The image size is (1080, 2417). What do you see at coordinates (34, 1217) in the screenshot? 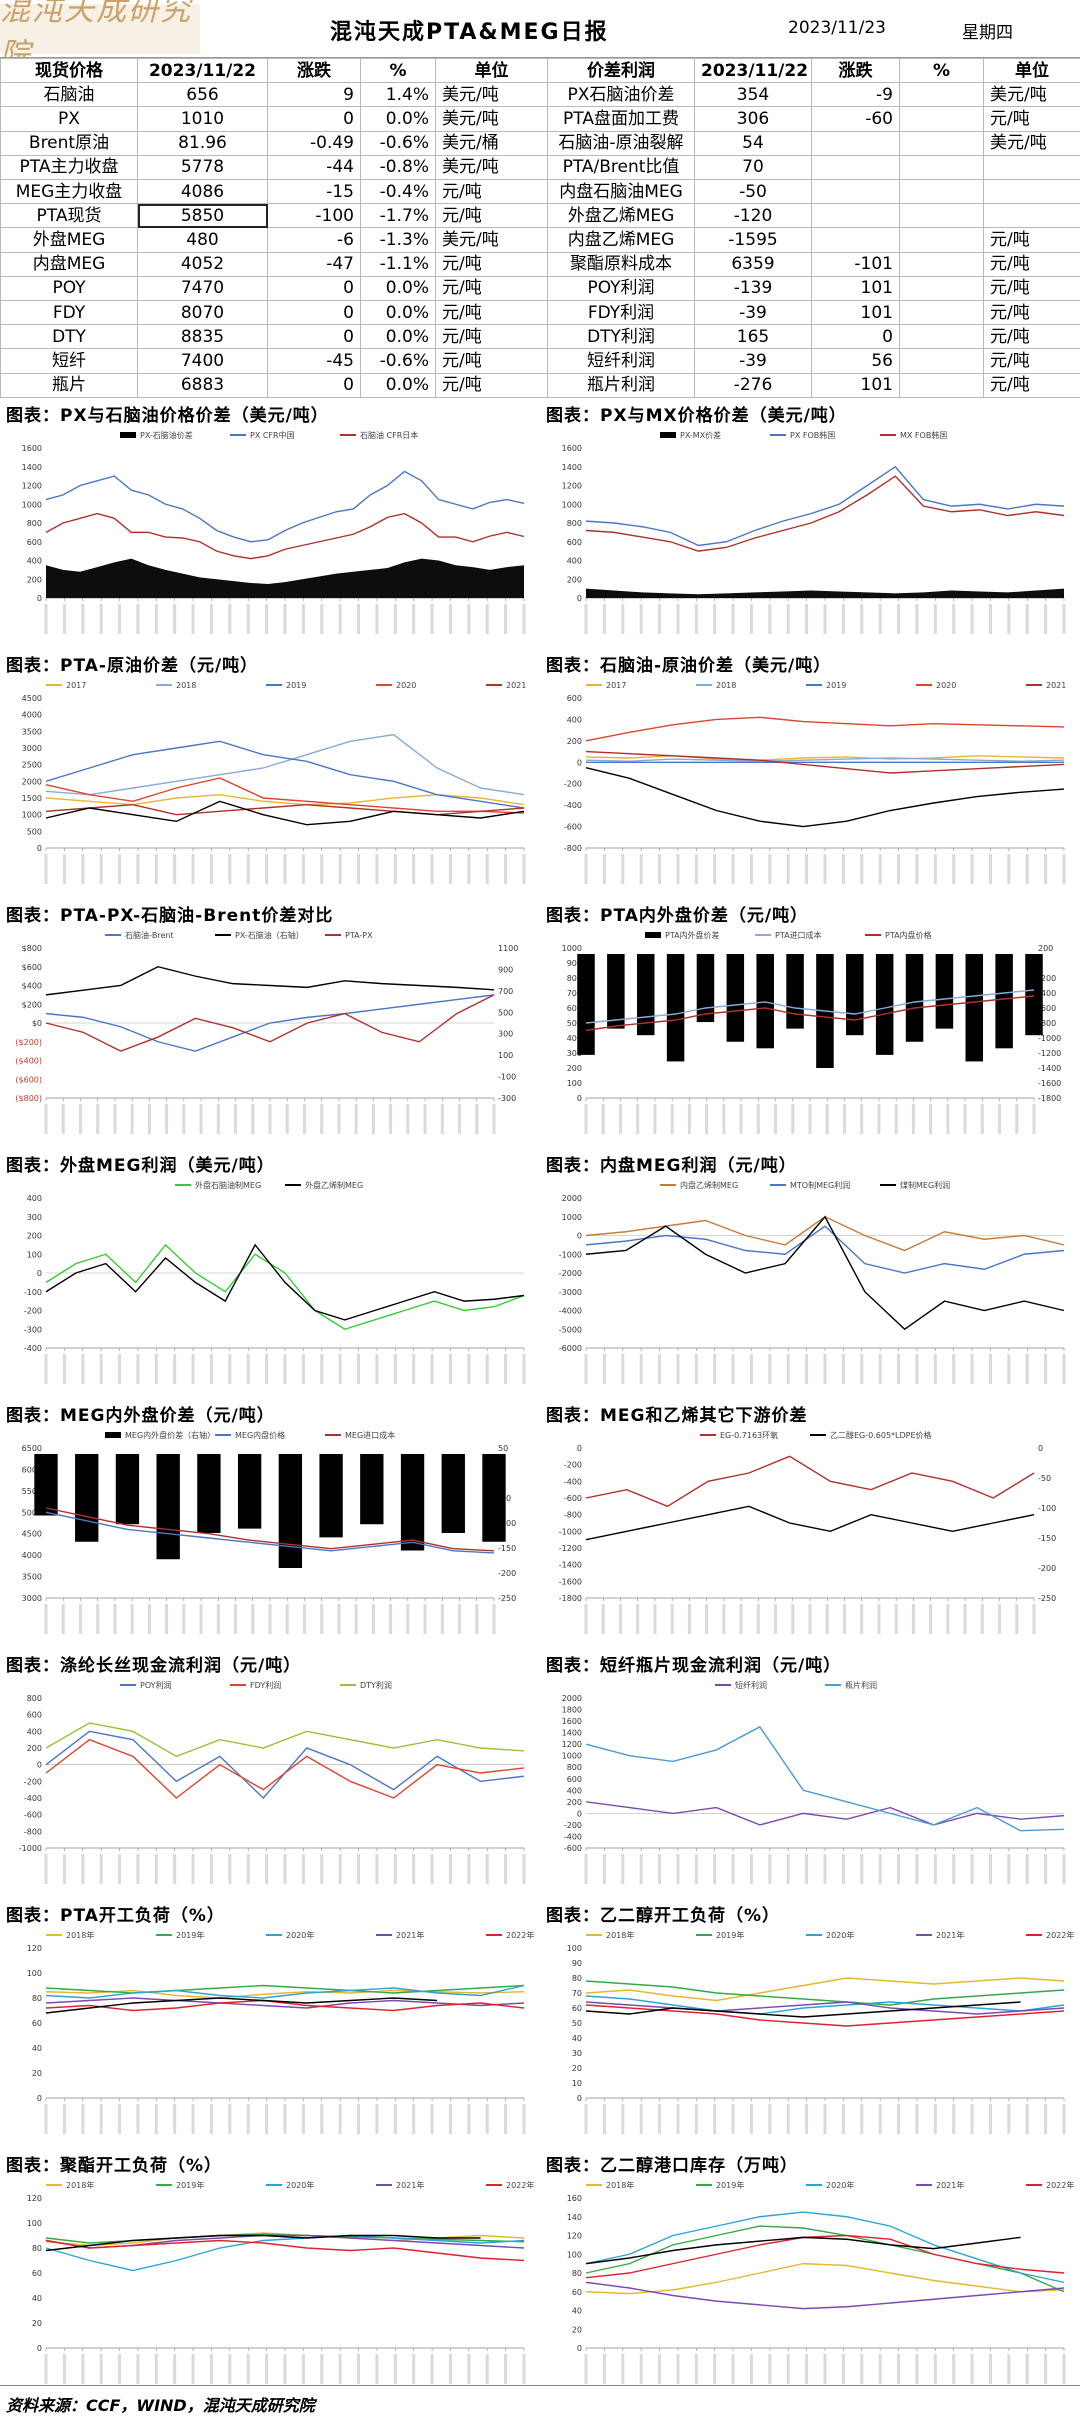
I see `y-tick-label: 300` at bounding box center [34, 1217].